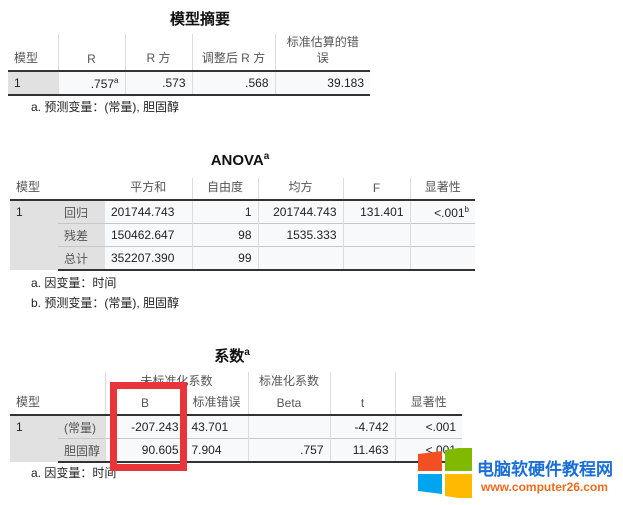  Describe the element at coordinates (91, 83) in the screenshot. I see `r-value: .757a` at that location.